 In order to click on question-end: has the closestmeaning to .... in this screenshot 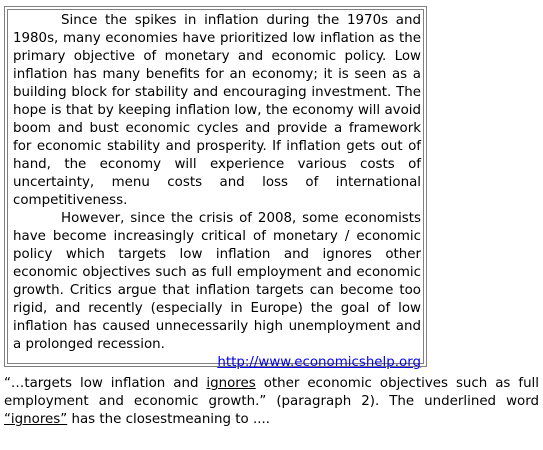, I will do `click(168, 419)`.